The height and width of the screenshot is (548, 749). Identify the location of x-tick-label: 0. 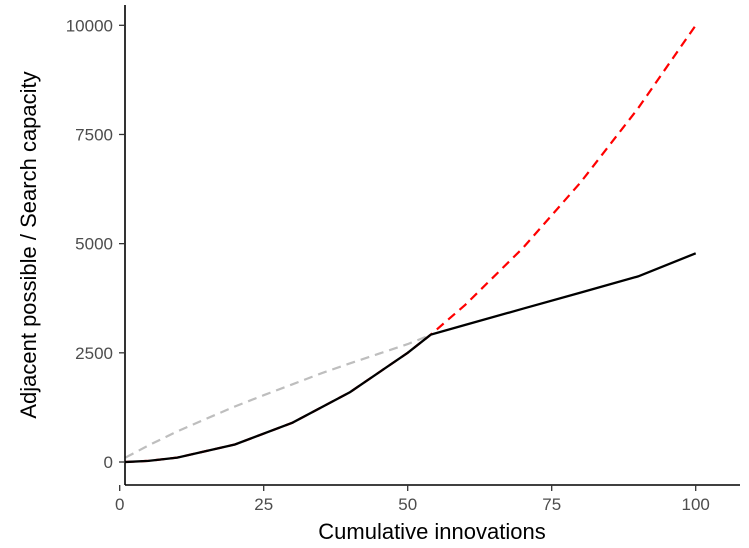
(119, 504).